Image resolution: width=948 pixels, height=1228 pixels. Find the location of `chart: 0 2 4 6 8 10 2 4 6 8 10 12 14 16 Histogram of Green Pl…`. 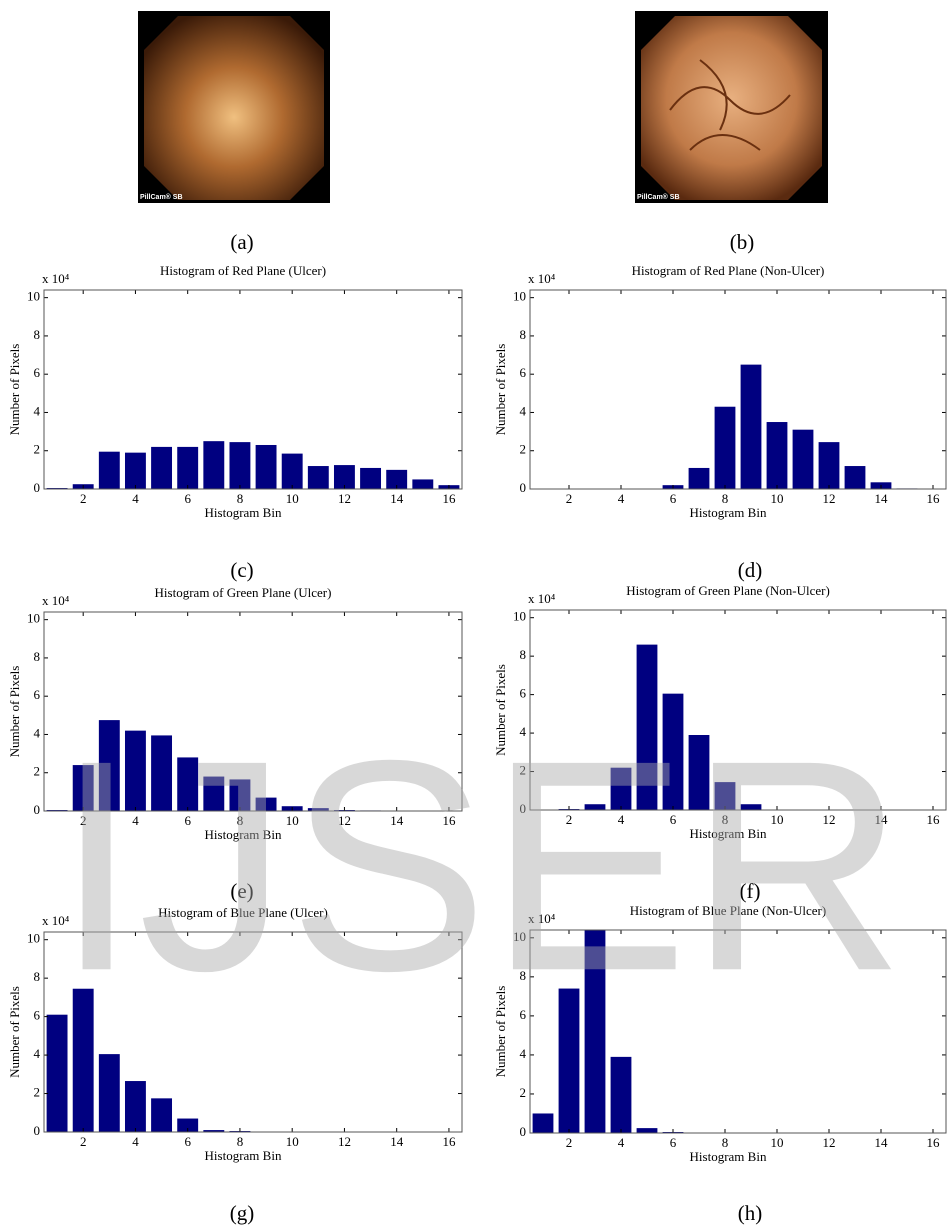

chart: 0 2 4 6 8 10 2 4 6 8 10 12 14 16 Histogram of Green Pl… is located at coordinates (235, 744).